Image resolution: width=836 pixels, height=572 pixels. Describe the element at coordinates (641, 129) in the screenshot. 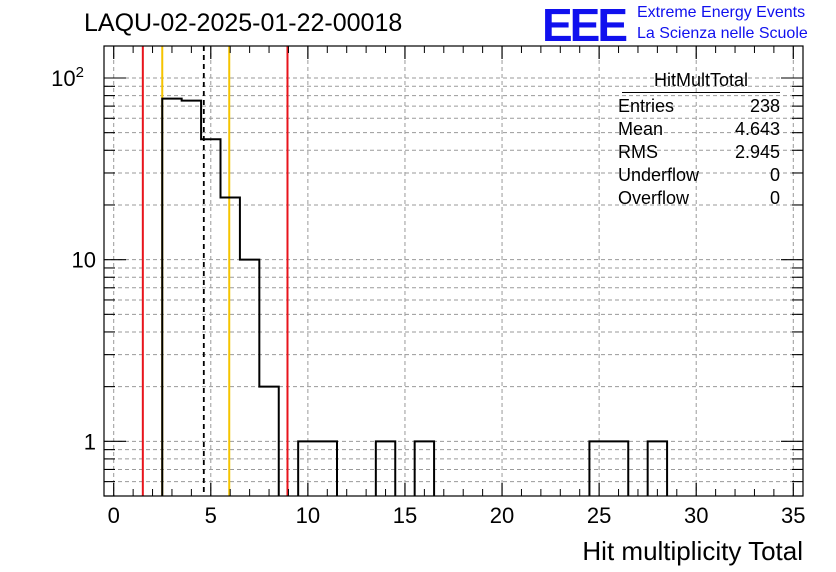

I see `stats-label: Mean` at that location.